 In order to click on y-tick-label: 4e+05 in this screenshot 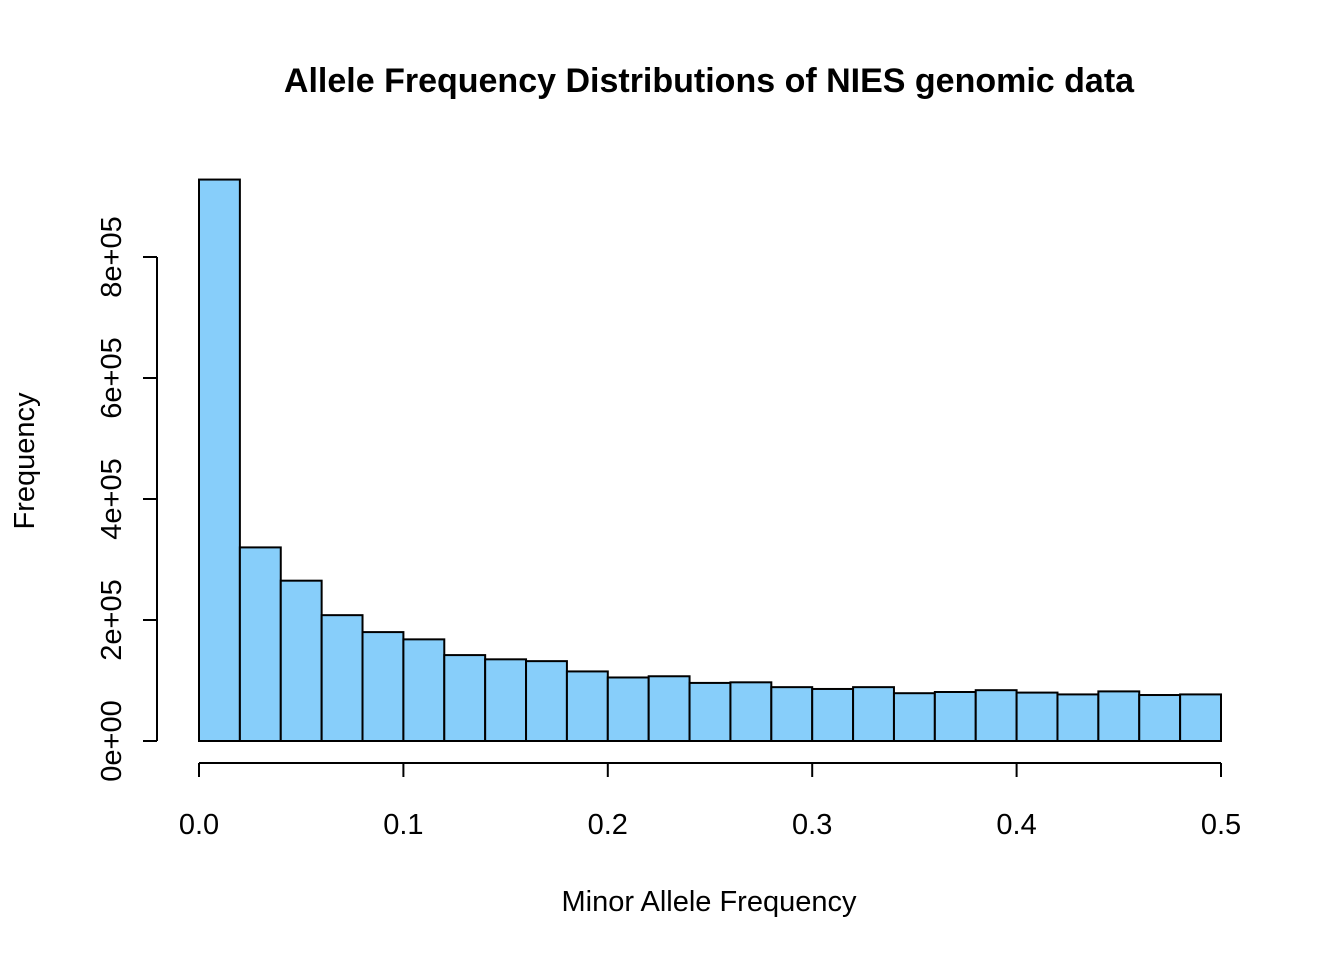, I will do `click(112, 498)`.